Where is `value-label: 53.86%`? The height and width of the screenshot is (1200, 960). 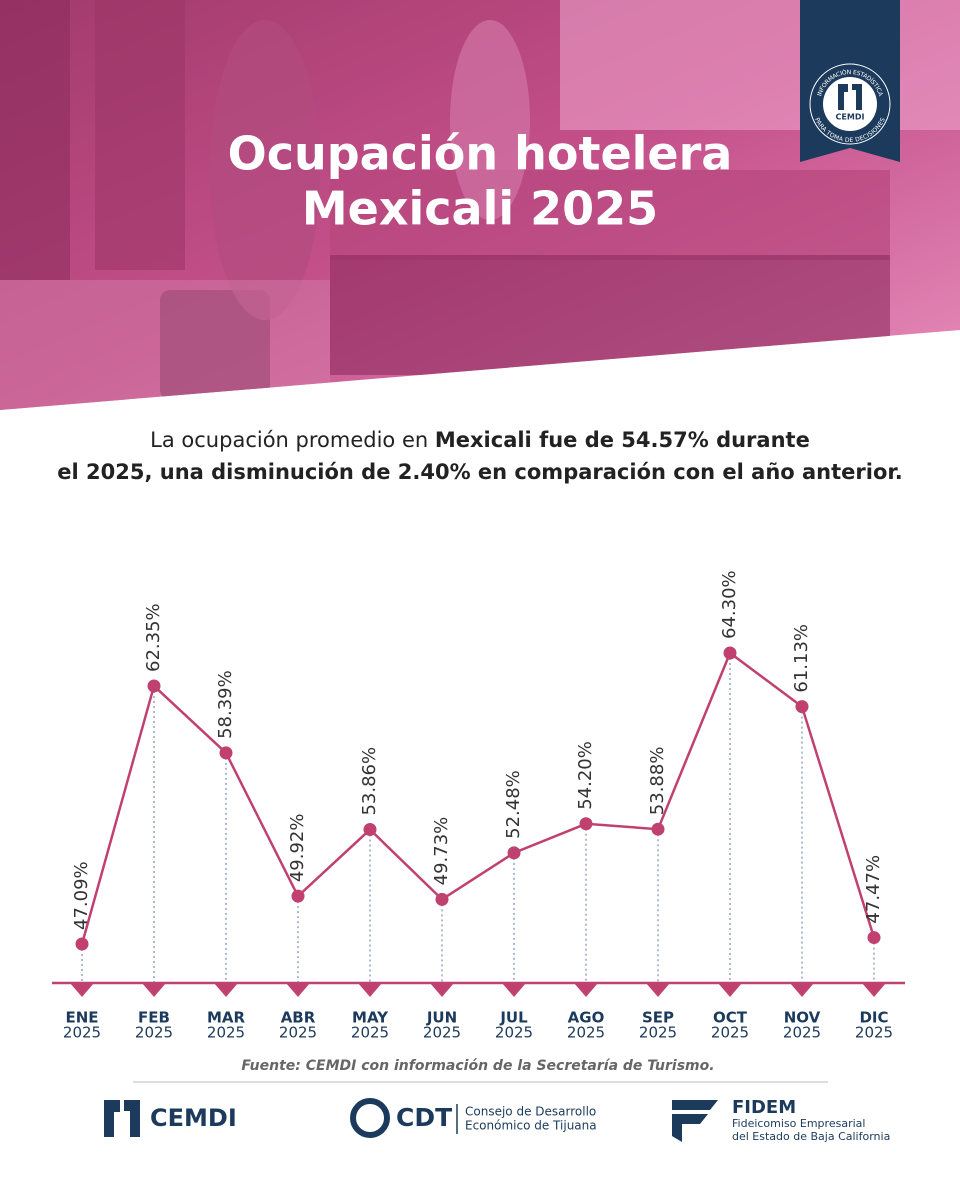
value-label: 53.86% is located at coordinates (369, 781).